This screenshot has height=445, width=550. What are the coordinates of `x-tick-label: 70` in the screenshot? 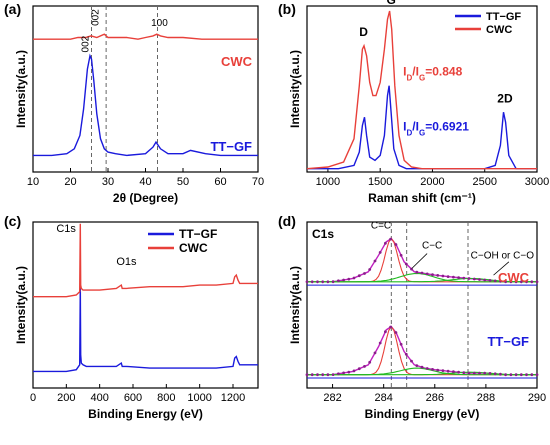 It's located at (258, 182).